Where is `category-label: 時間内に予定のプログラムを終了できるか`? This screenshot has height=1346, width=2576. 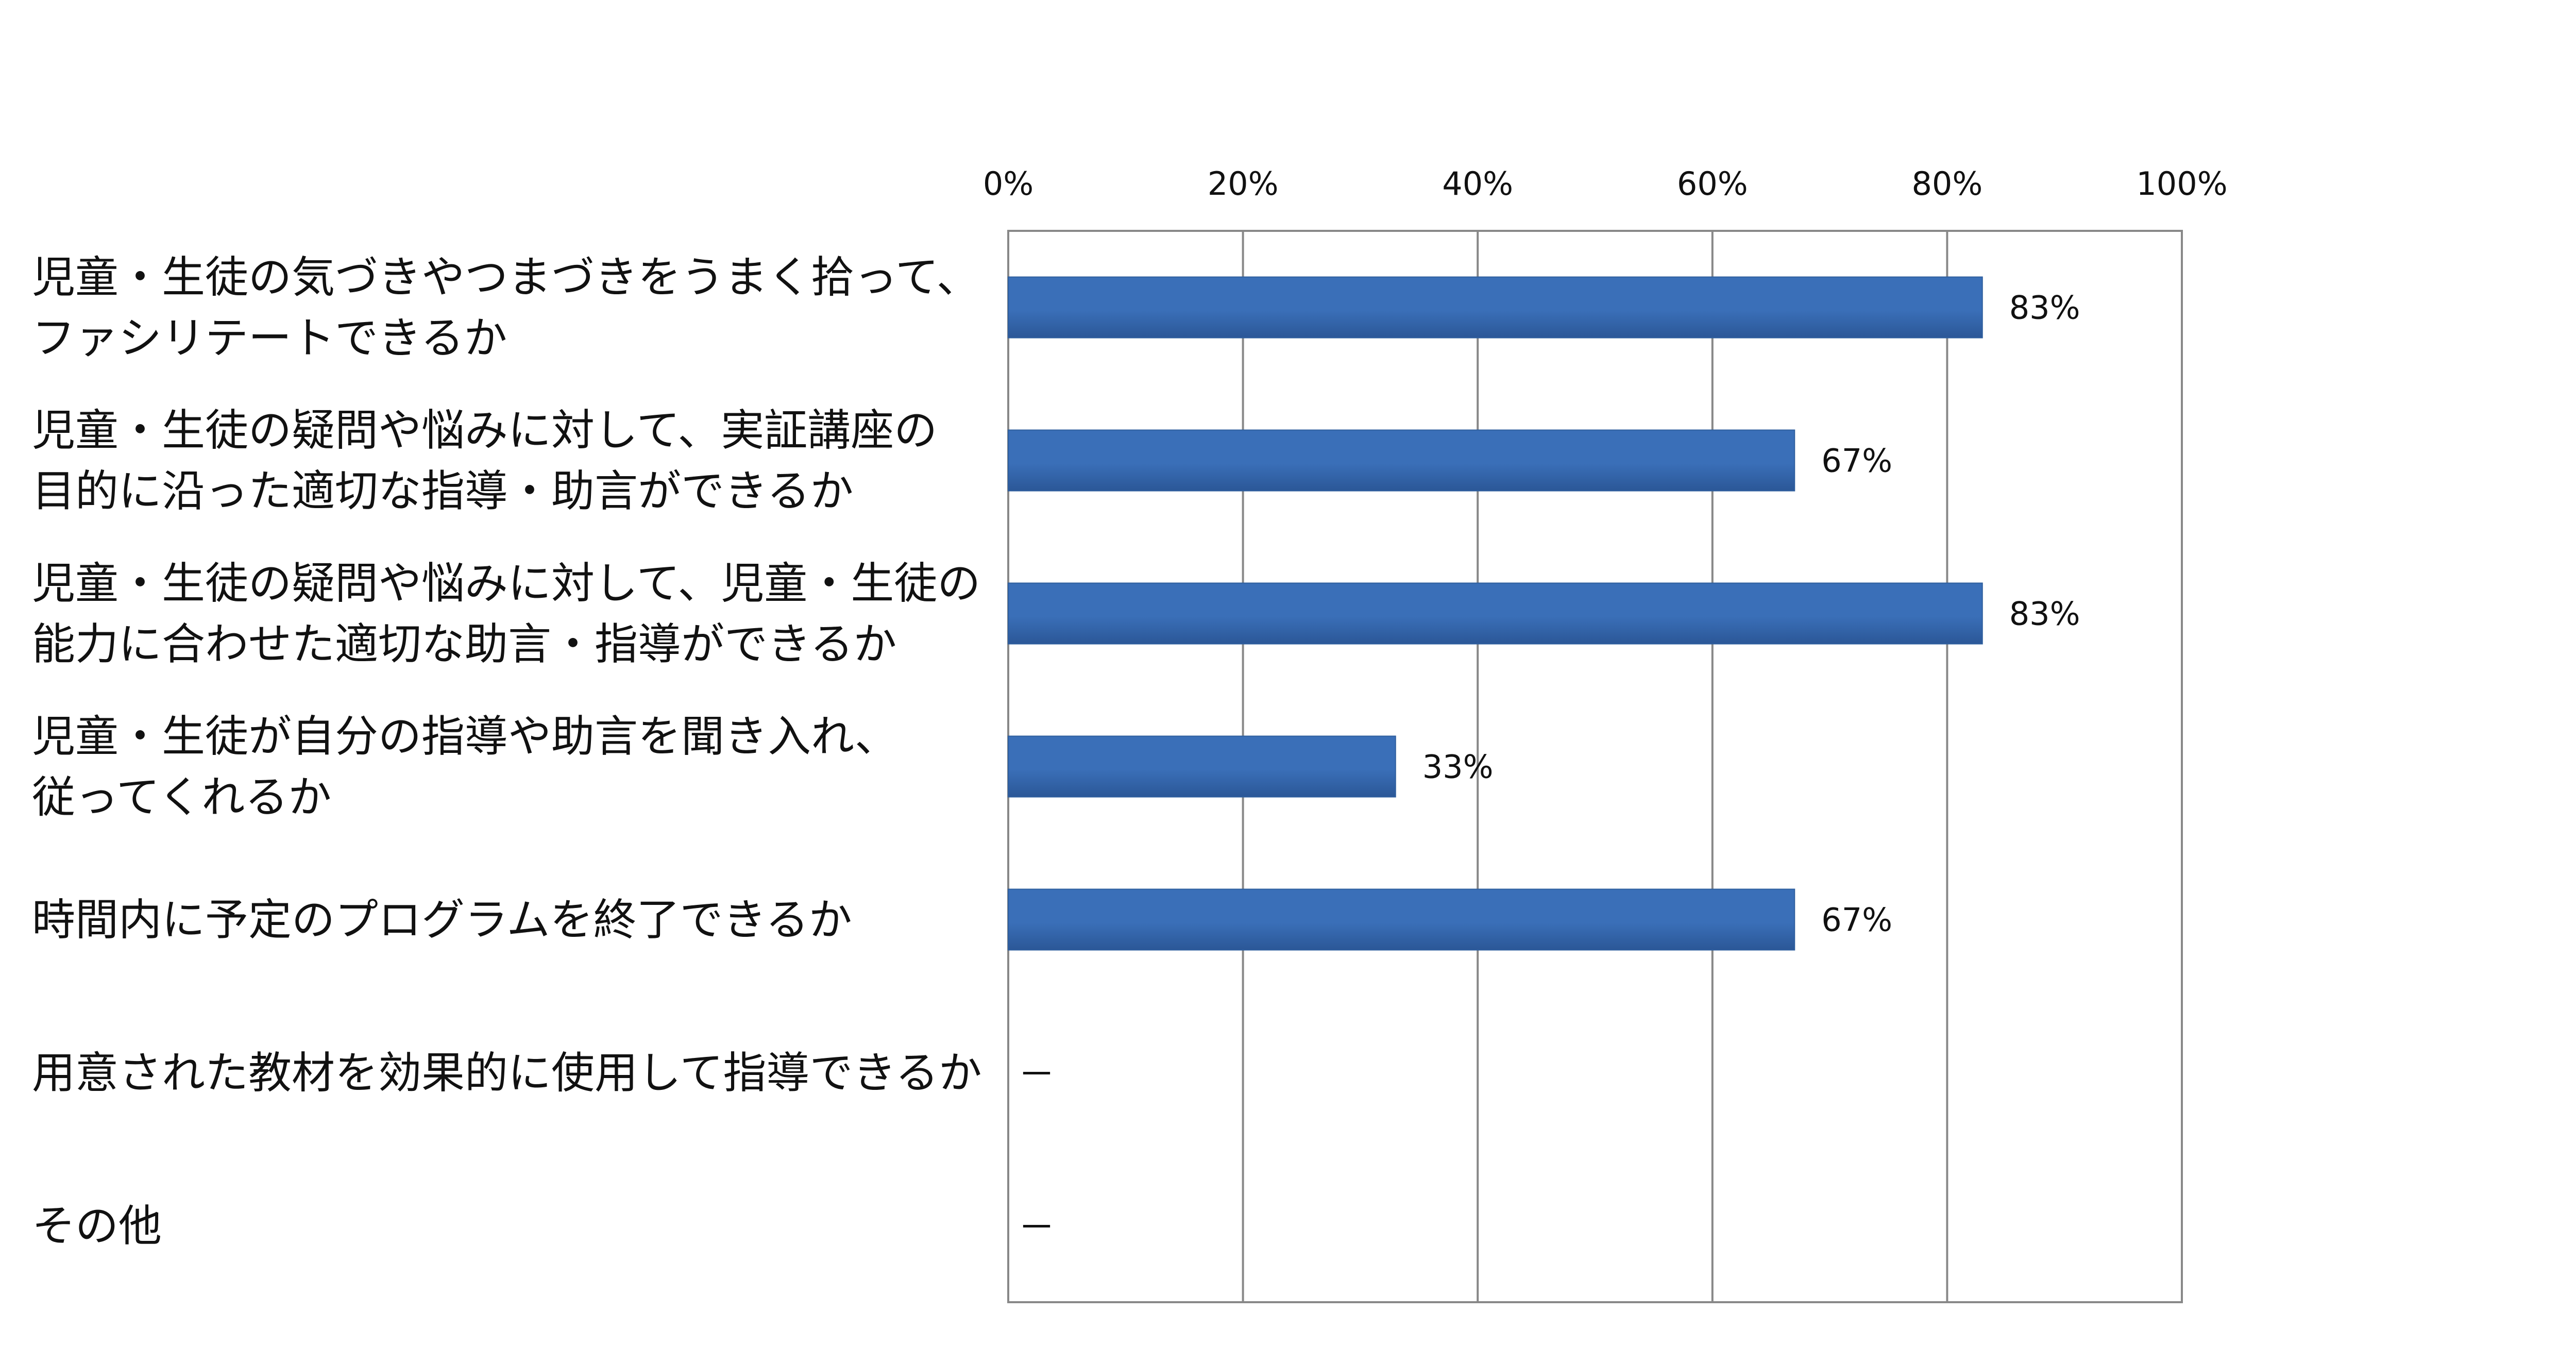 category-label: 時間内に予定のプログラムを終了できるか is located at coordinates (508, 919).